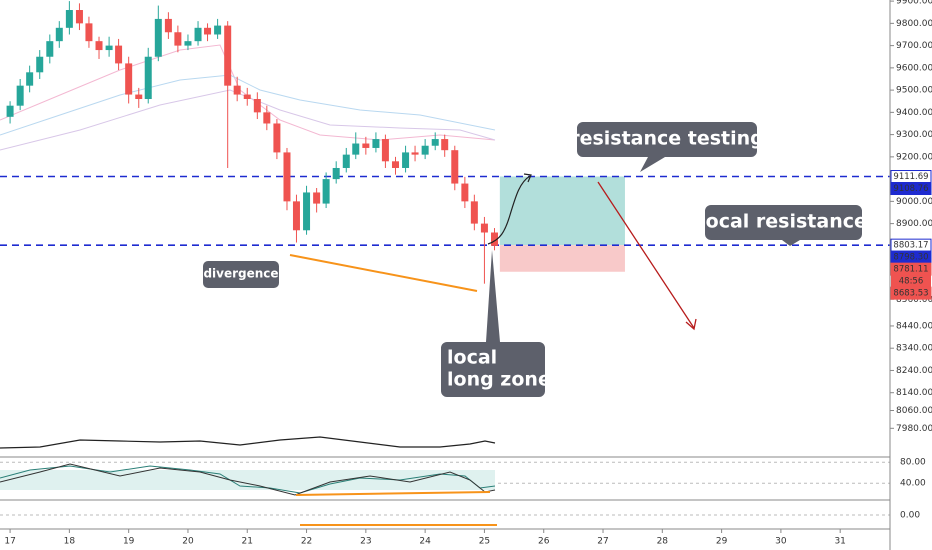 The height and width of the screenshot is (550, 932). What do you see at coordinates (914, 349) in the screenshot?
I see `y-tick-label: 8340.00` at bounding box center [914, 349].